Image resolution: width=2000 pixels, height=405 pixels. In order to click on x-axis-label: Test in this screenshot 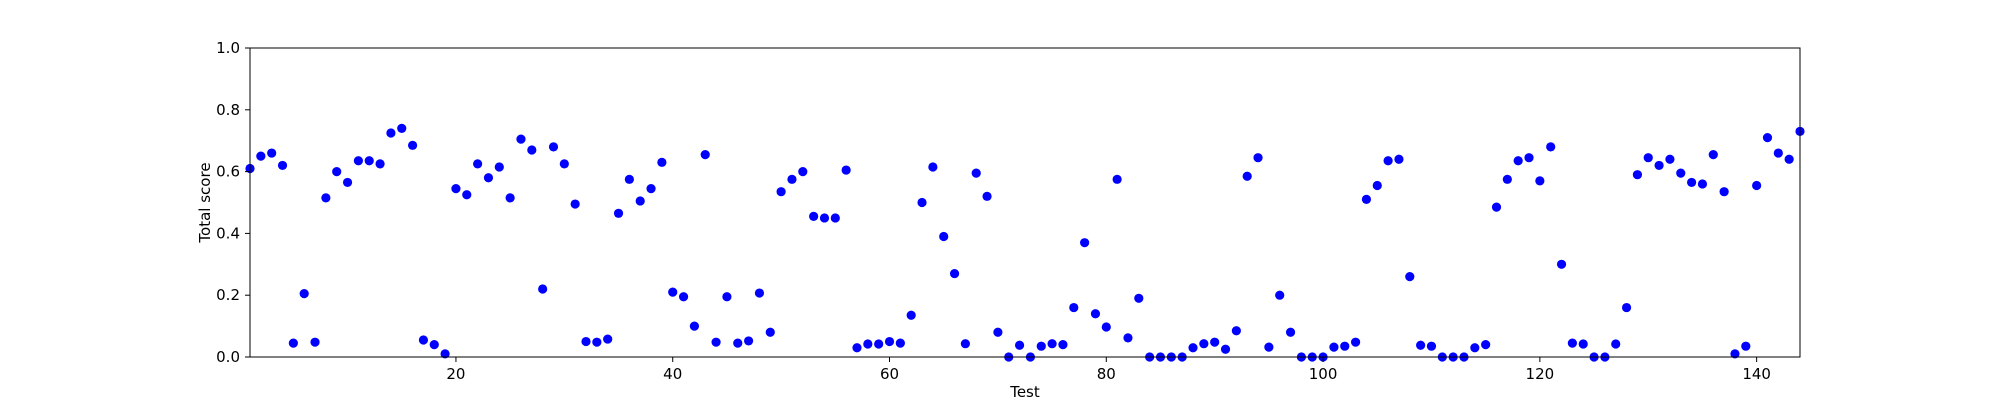, I will do `click(1024, 391)`.